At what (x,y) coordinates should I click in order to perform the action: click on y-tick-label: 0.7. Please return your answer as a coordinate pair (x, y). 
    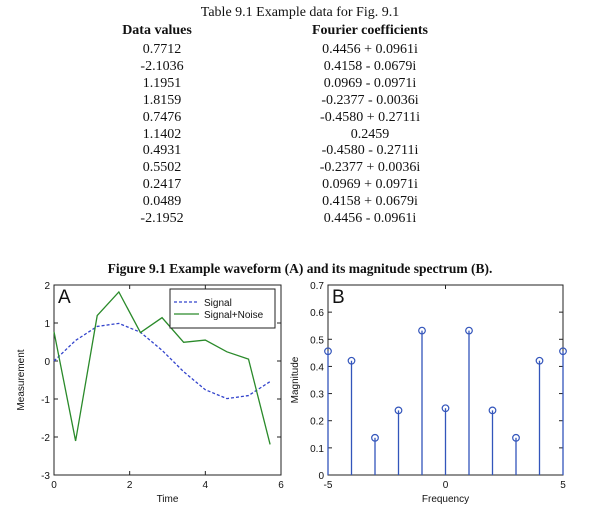
    Looking at the image, I should click on (317, 286).